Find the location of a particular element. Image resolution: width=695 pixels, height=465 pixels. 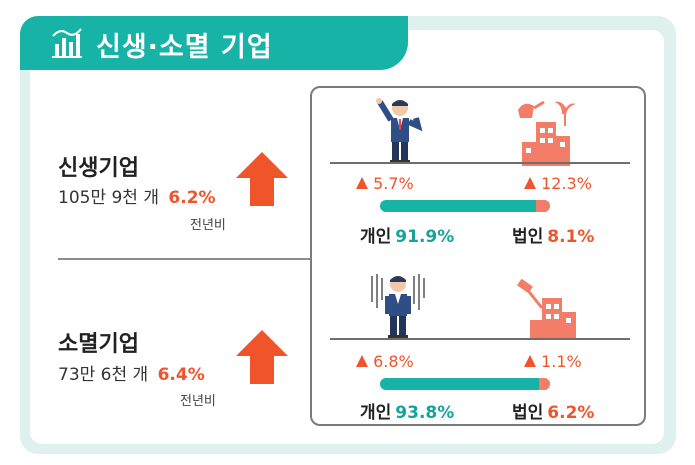

corporate-change-new: 12.3% is located at coordinates (558, 183).